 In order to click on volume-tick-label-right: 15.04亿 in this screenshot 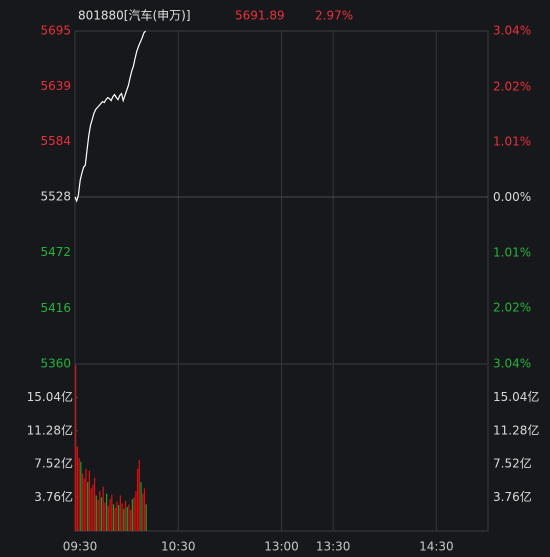, I will do `click(516, 396)`.